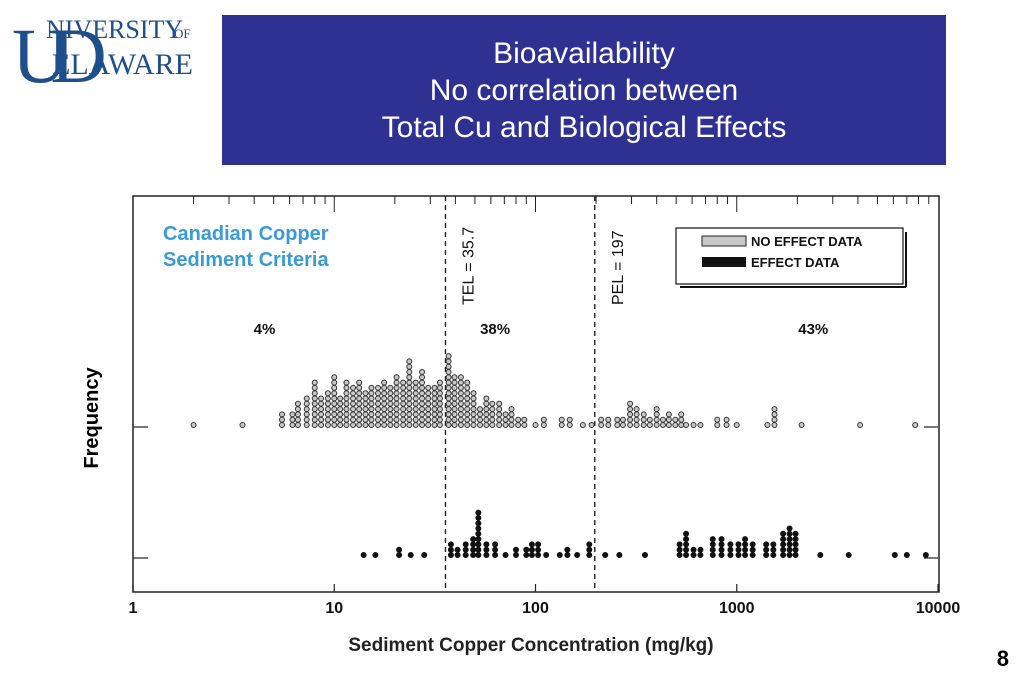 This screenshot has height=682, width=1023. What do you see at coordinates (535, 608) in the screenshot?
I see `x-tick-label: 100` at bounding box center [535, 608].